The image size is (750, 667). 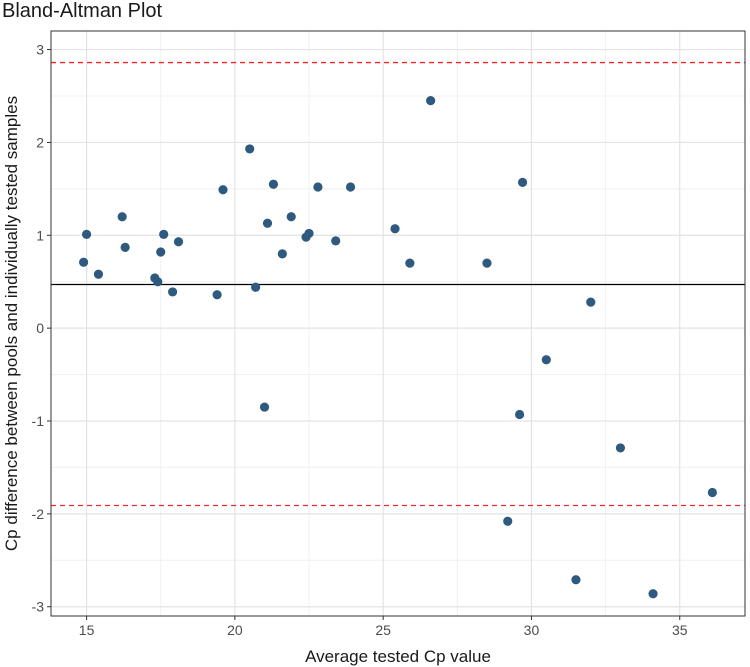 What do you see at coordinates (38, 514) in the screenshot?
I see `y-tick-label: -2` at bounding box center [38, 514].